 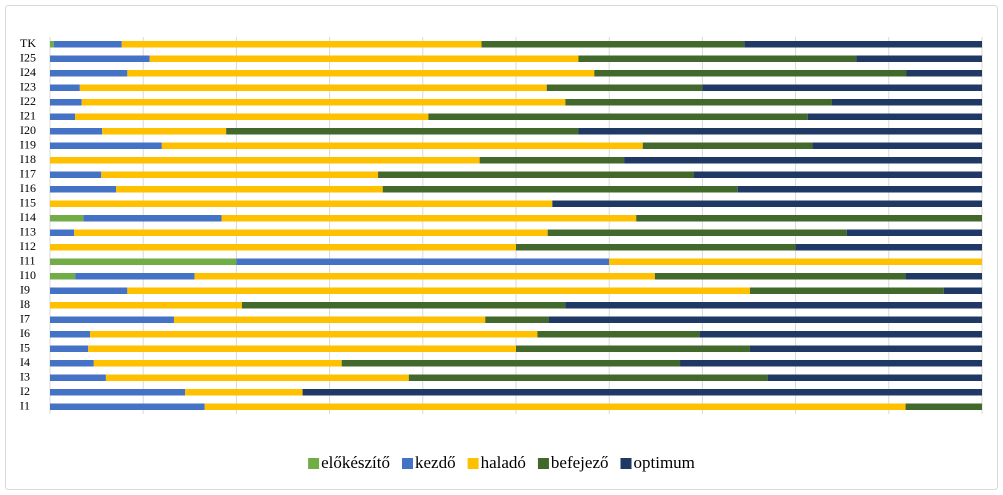 What do you see at coordinates (28, 72) in the screenshot?
I see `y-tick-label: I24` at bounding box center [28, 72].